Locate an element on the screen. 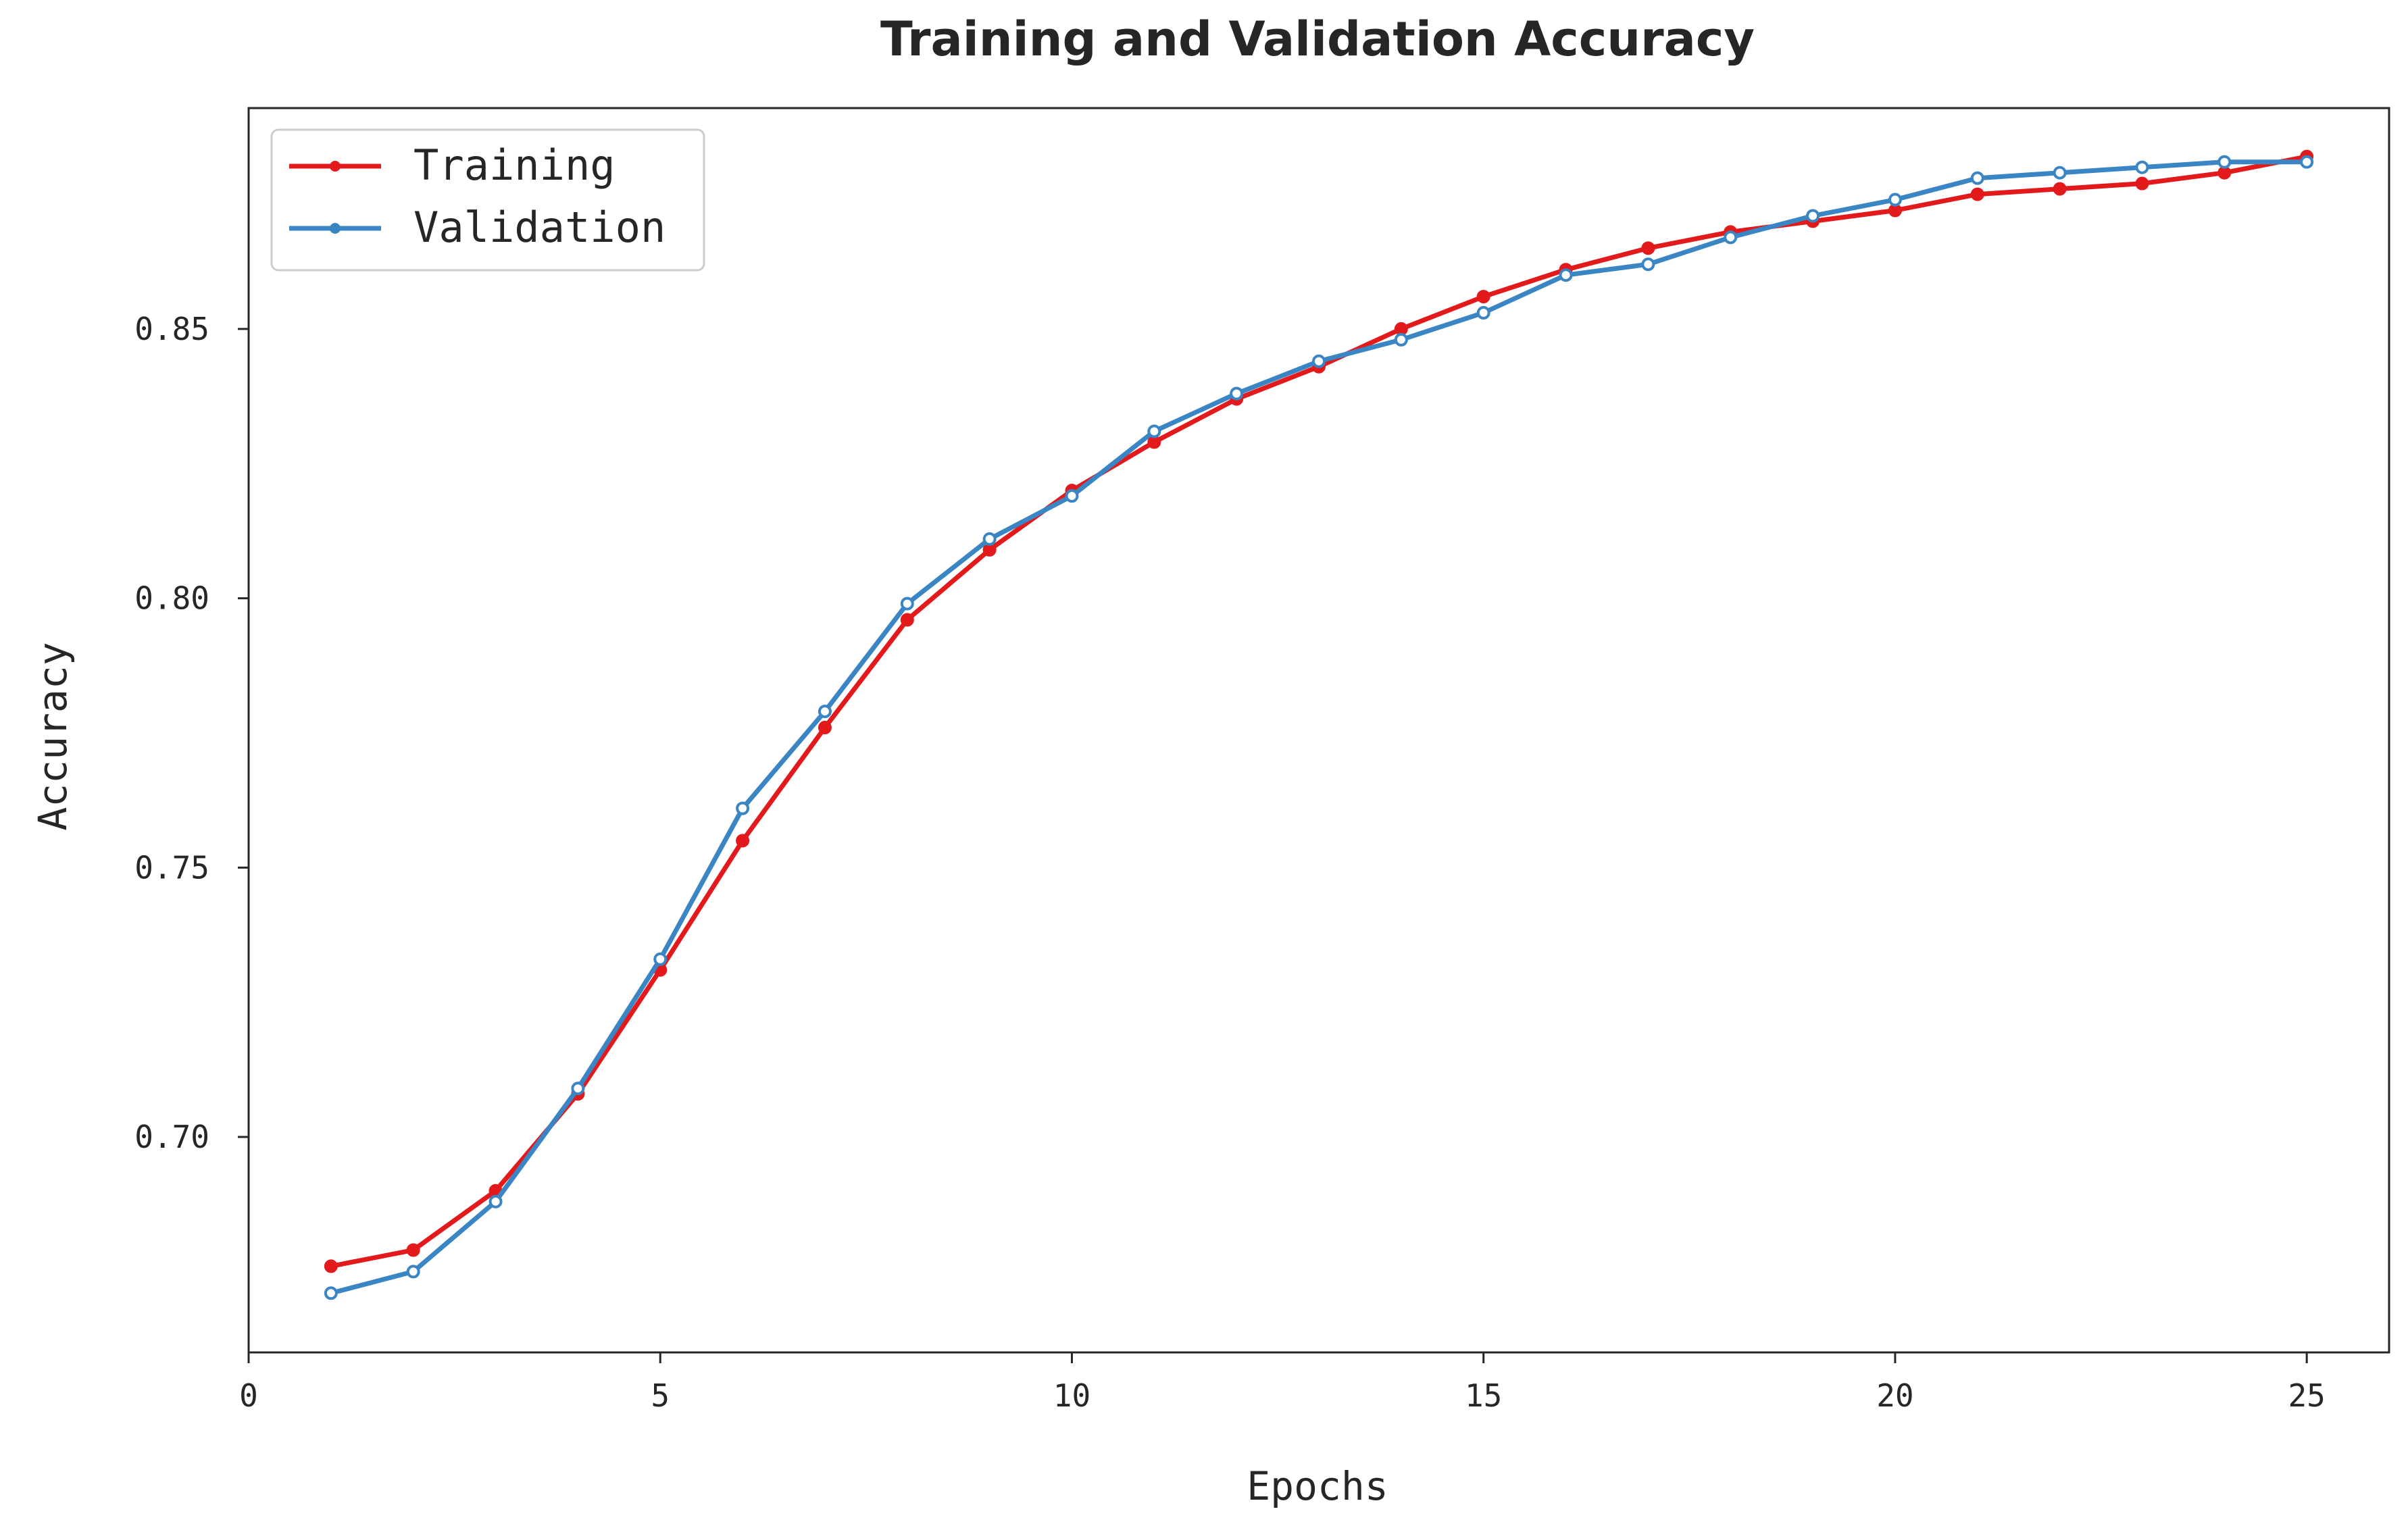  y-tick-label: 0.80 is located at coordinates (172, 598).